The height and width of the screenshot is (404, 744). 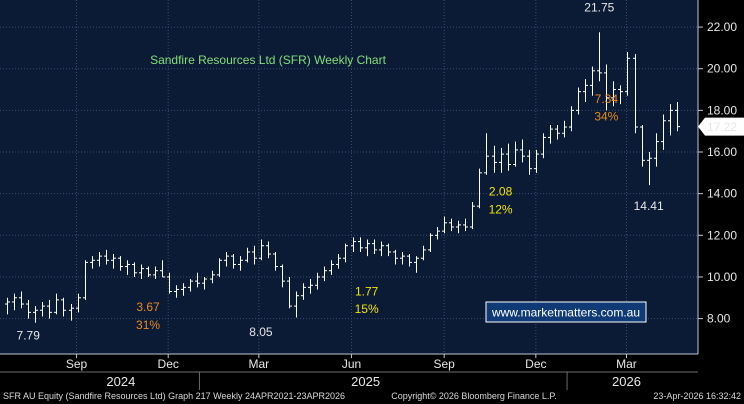 I want to click on watermark-frame, so click(x=566, y=312).